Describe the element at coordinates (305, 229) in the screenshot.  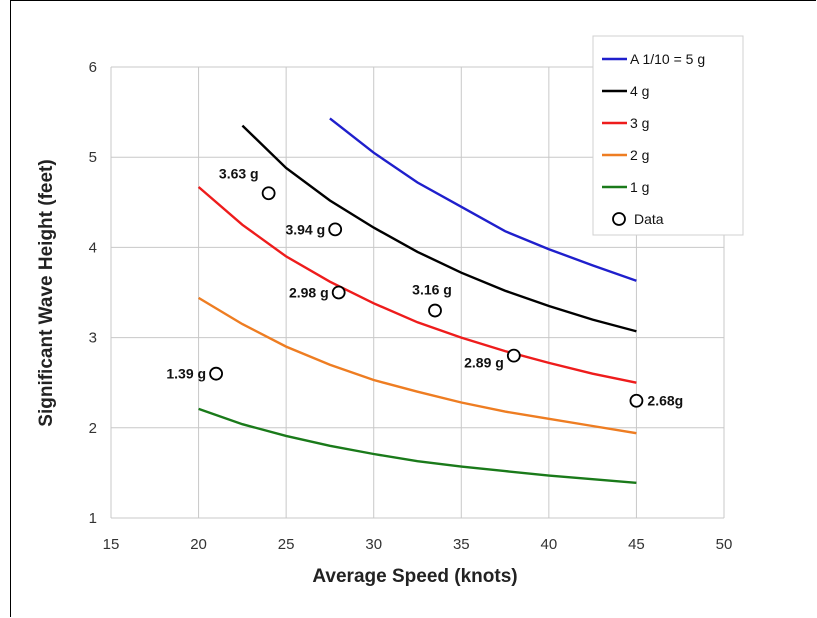
I see `data-point-label: 3.94 g` at that location.